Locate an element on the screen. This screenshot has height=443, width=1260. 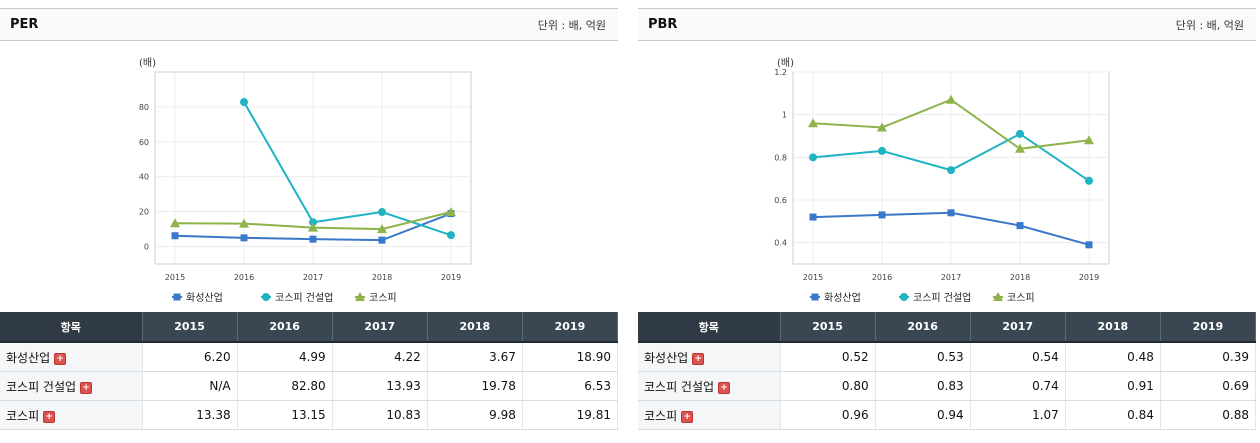
value-cell: 0.74 is located at coordinates (1018, 386).